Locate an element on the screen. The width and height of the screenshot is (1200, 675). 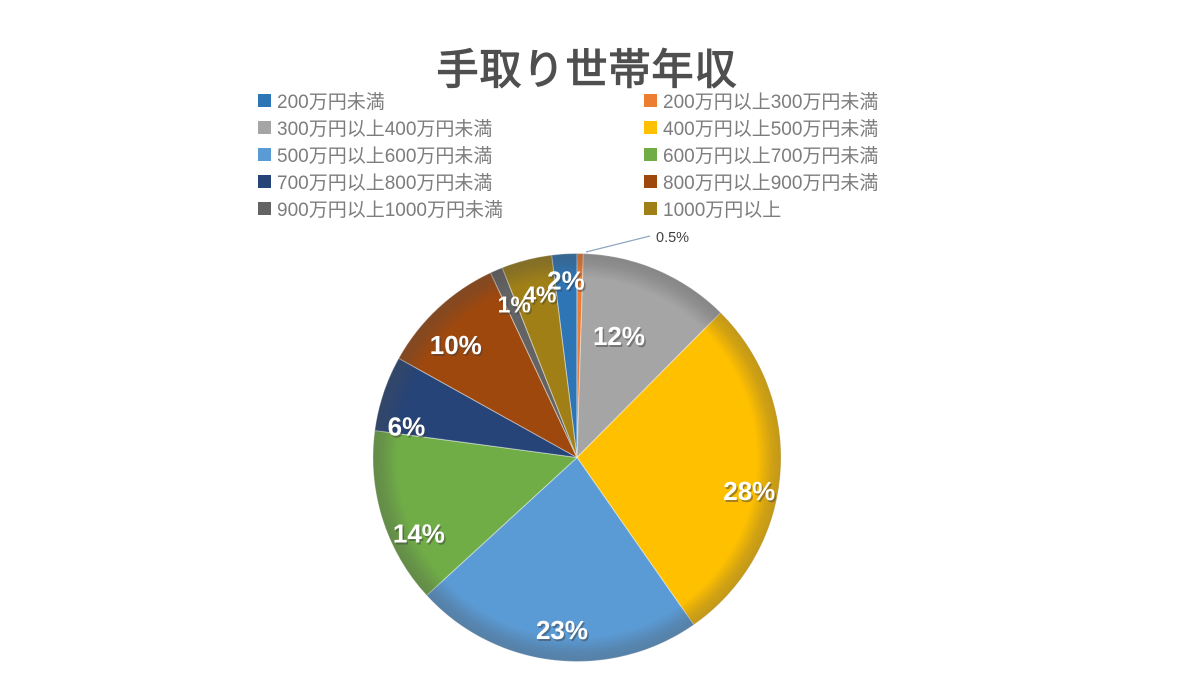
pie-slice-label-shadow-6: 6% is located at coordinates (408, 429).